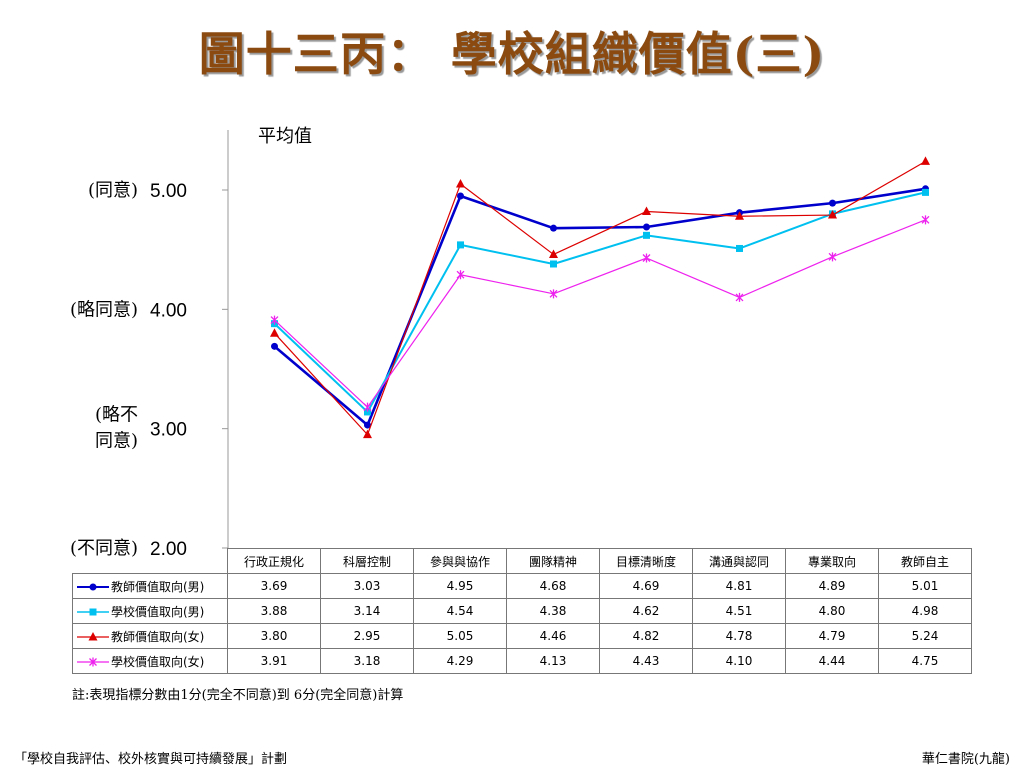  What do you see at coordinates (739, 661) in the screenshot?
I see `data-value-cell: 4.10` at bounding box center [739, 661].